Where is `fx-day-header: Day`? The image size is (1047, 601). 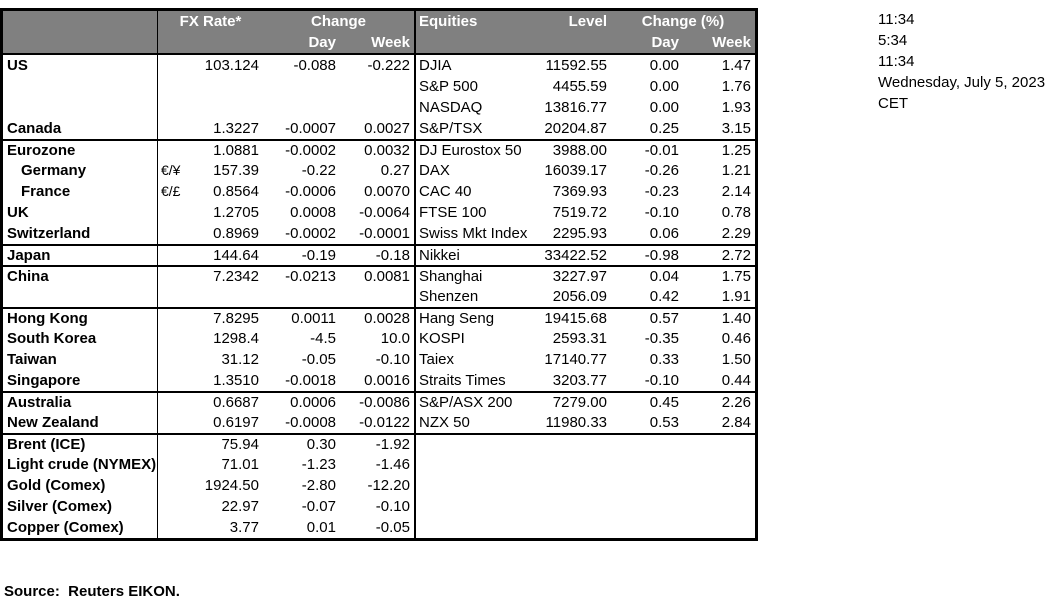
fx-day-header: Day is located at coordinates (322, 42).